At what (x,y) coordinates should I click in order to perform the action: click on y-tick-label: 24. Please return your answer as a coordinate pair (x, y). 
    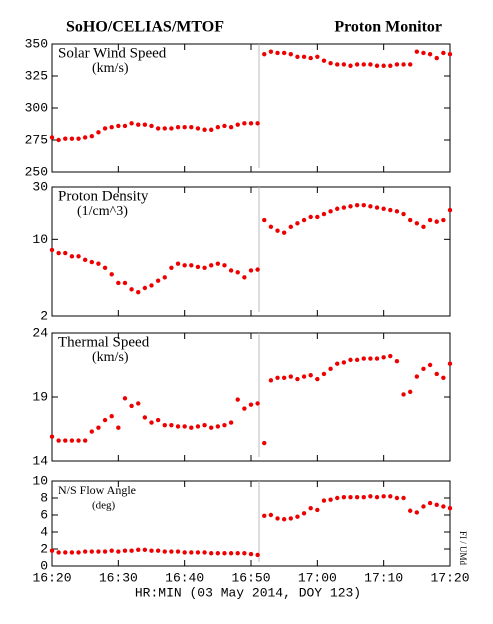
    Looking at the image, I should click on (40, 332).